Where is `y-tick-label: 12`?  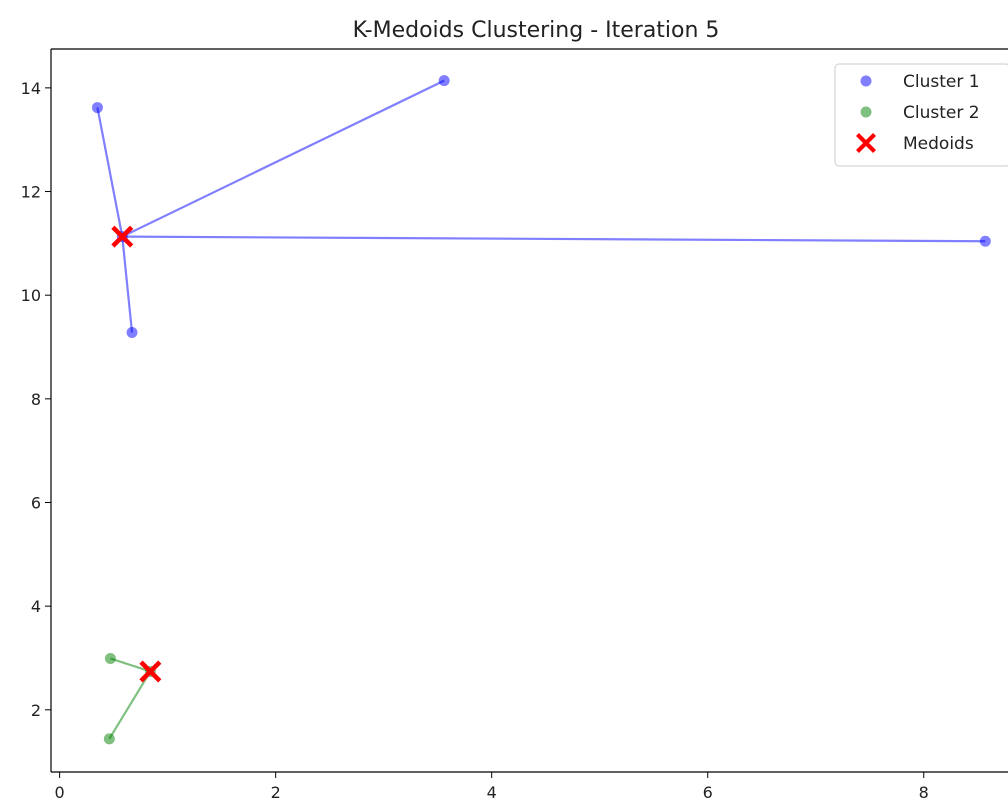
y-tick-label: 12 is located at coordinates (31, 192).